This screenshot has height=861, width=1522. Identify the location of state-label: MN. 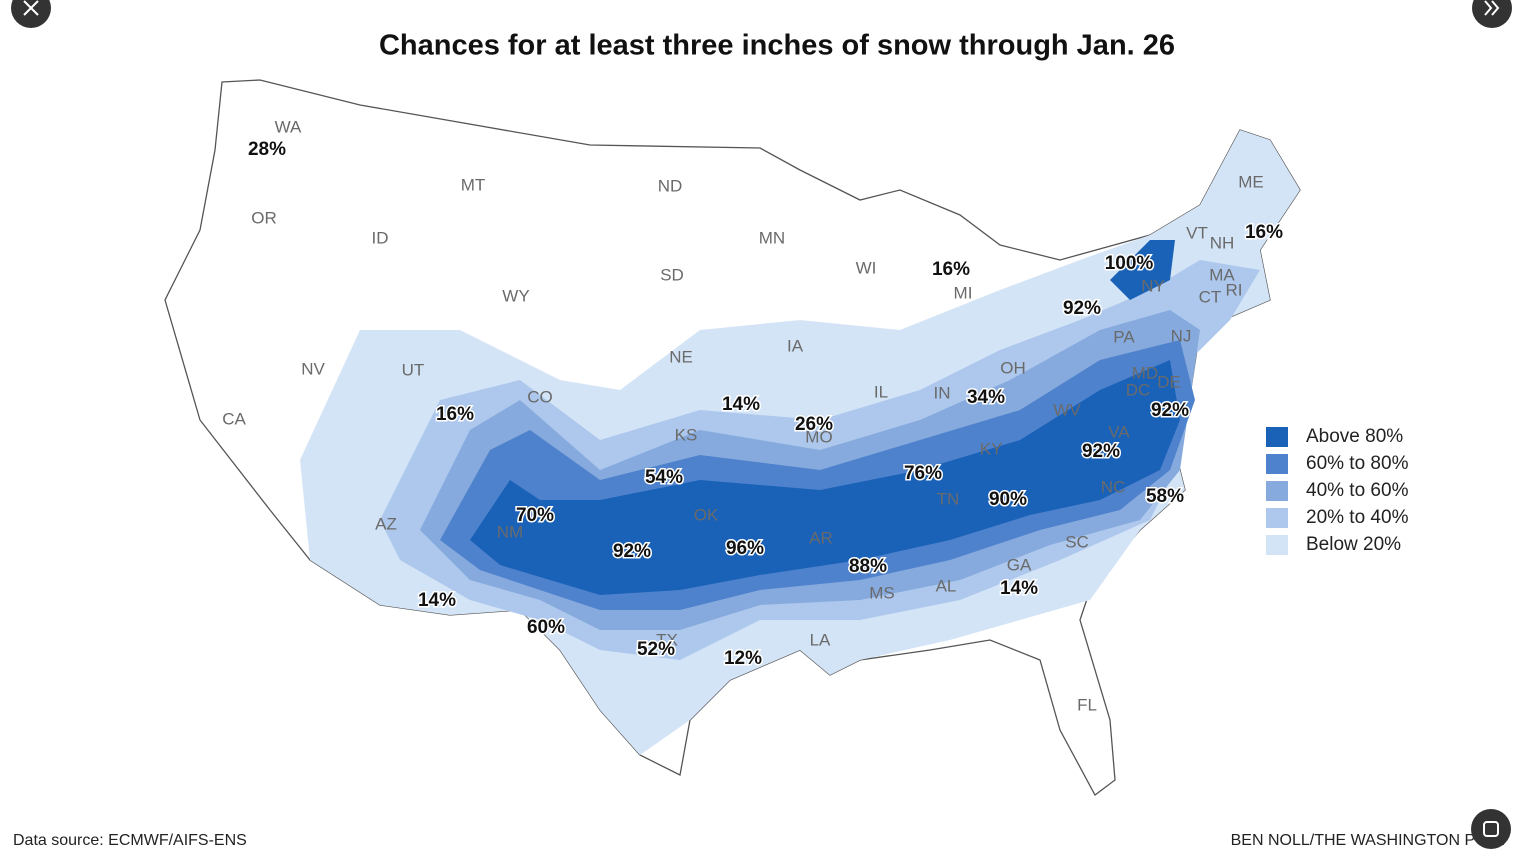
(772, 237).